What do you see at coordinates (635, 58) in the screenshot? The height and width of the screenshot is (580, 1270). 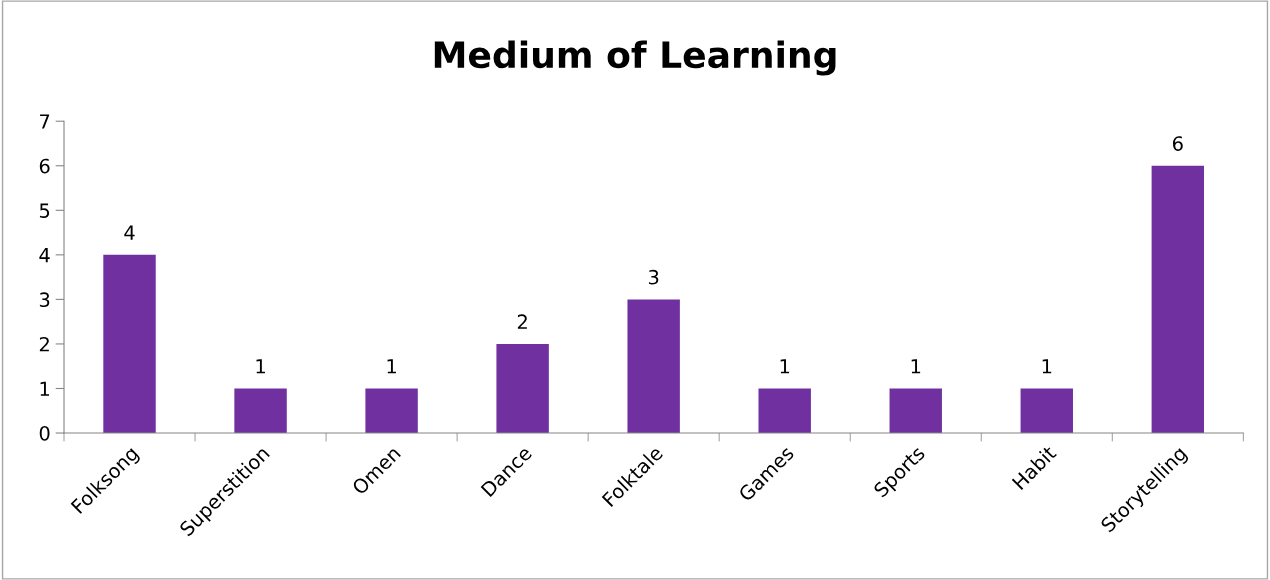 I see `chart-title: Medium of Learning` at bounding box center [635, 58].